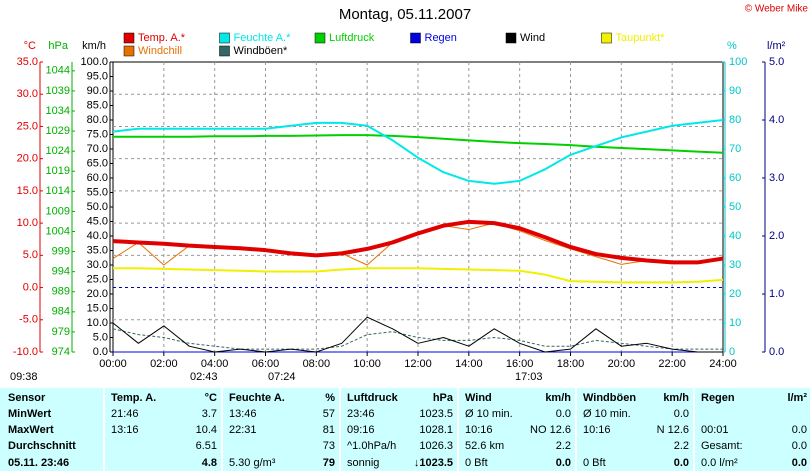 Image resolution: width=810 pixels, height=471 pixels. I want to click on y-tick-label: 100, so click(738, 62).